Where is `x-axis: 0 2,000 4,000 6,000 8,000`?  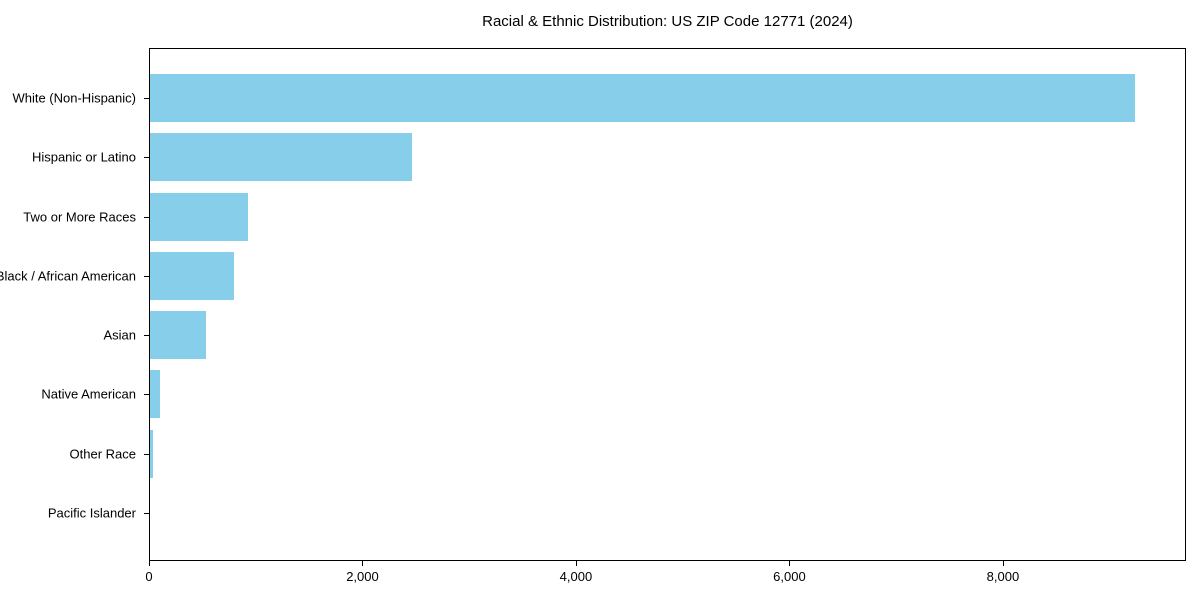 x-axis: 0 2,000 4,000 6,000 8,000 is located at coordinates (665, 578).